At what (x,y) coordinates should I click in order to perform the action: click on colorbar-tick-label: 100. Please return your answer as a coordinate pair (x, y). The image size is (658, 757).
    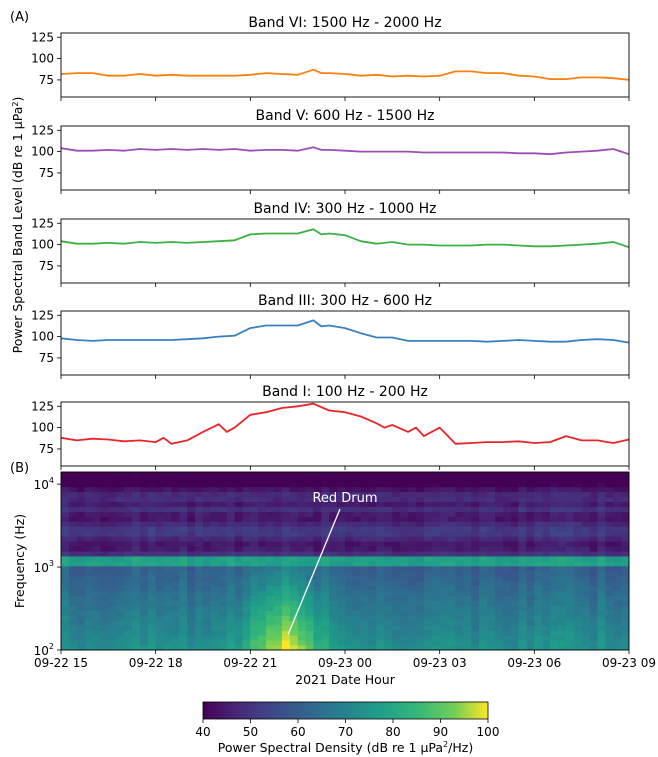
    Looking at the image, I should click on (488, 732).